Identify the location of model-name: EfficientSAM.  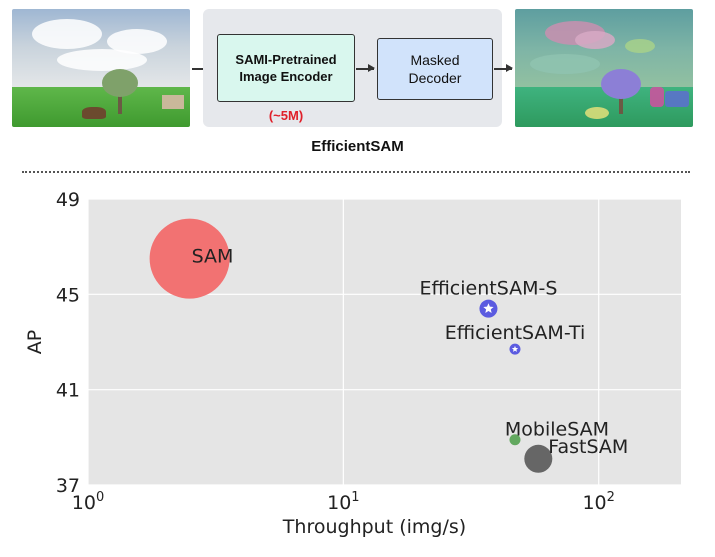
(357, 146).